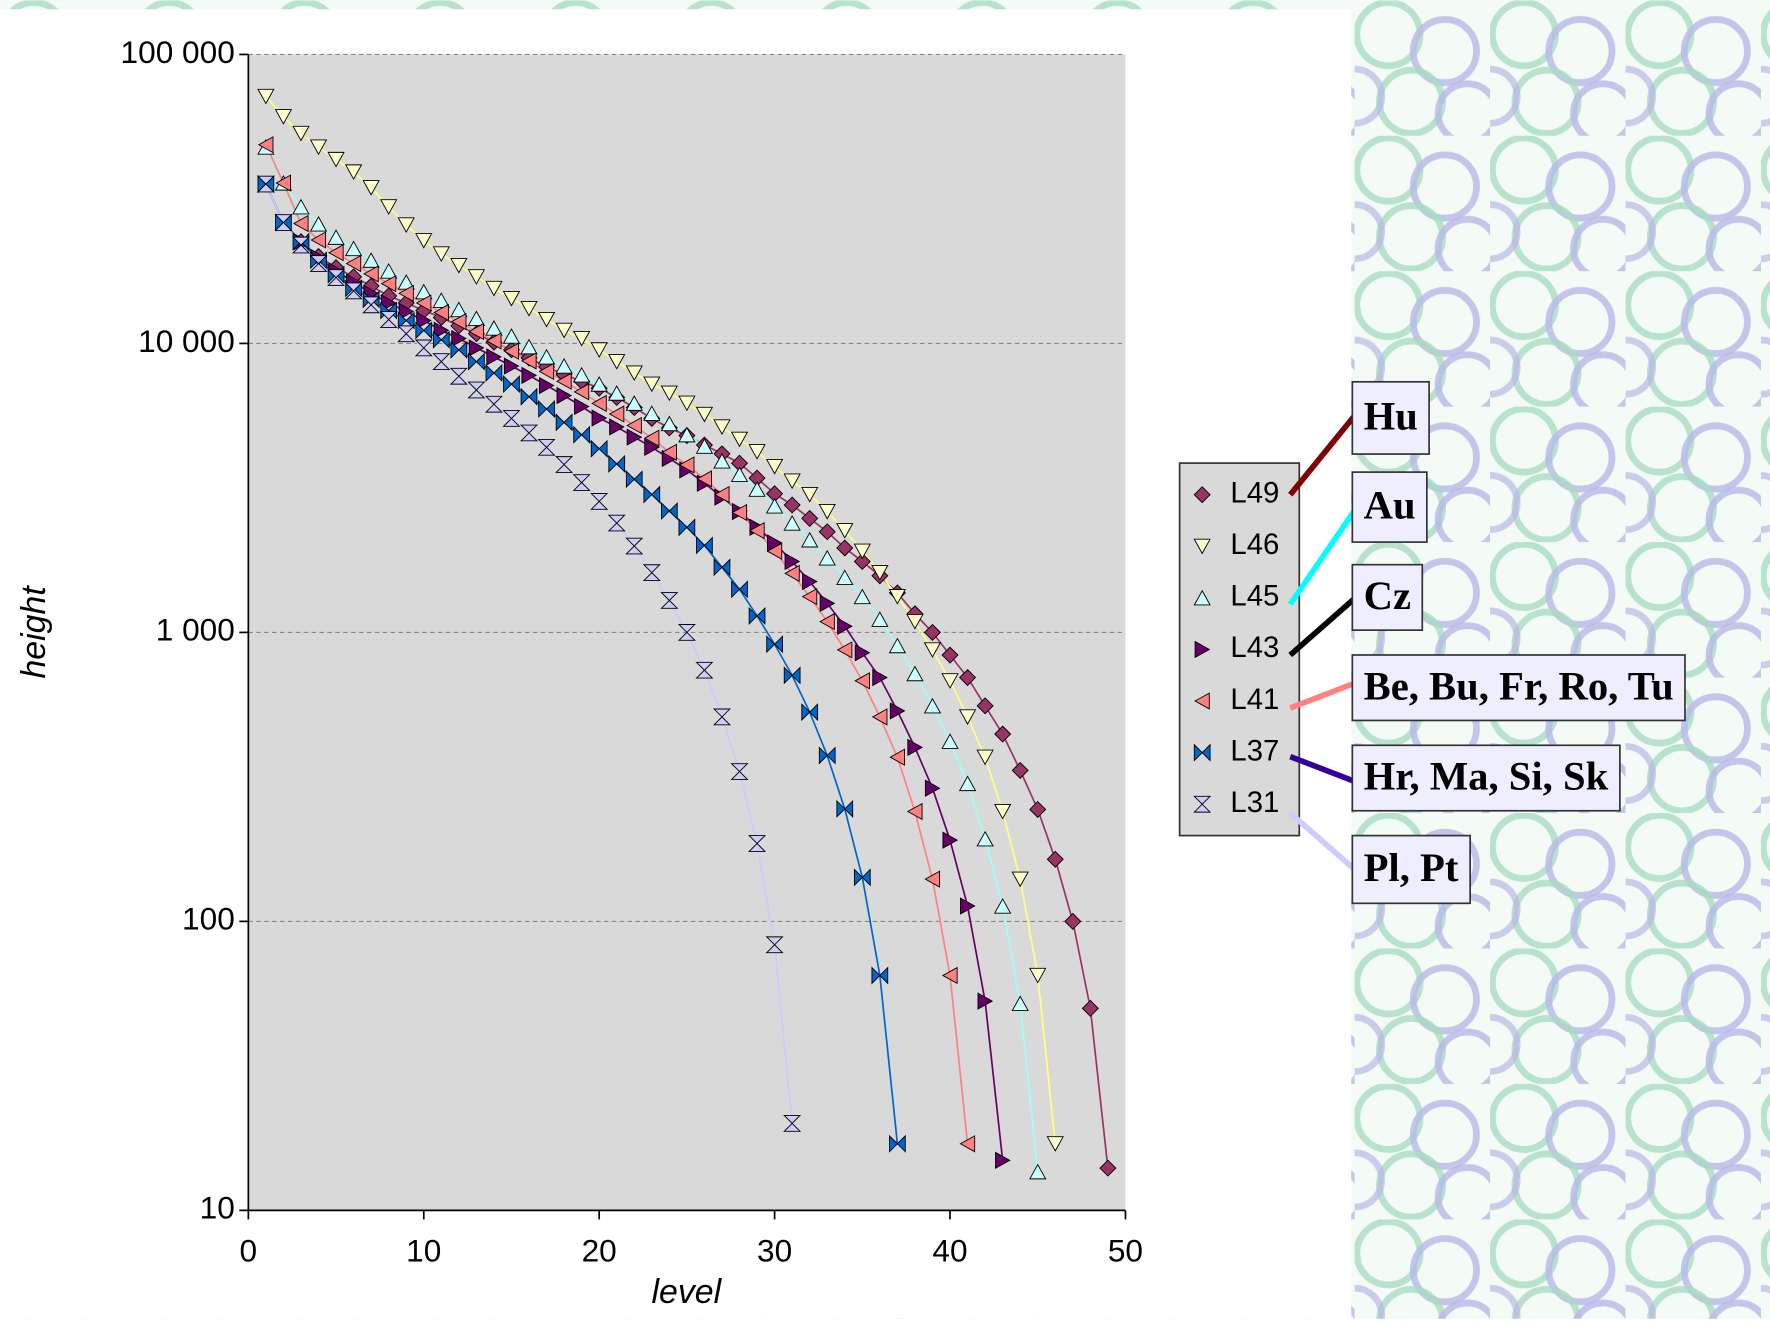  Describe the element at coordinates (949, 1251) in the screenshot. I see `x-tick-label: 40` at that location.